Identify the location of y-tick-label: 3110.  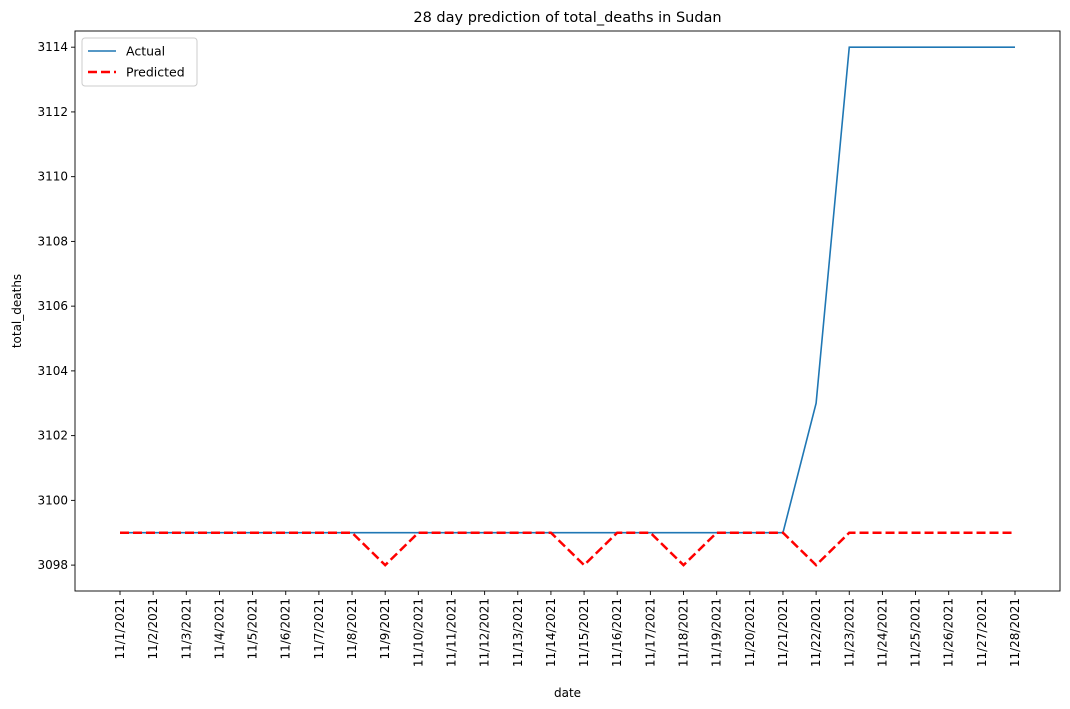
(52, 177).